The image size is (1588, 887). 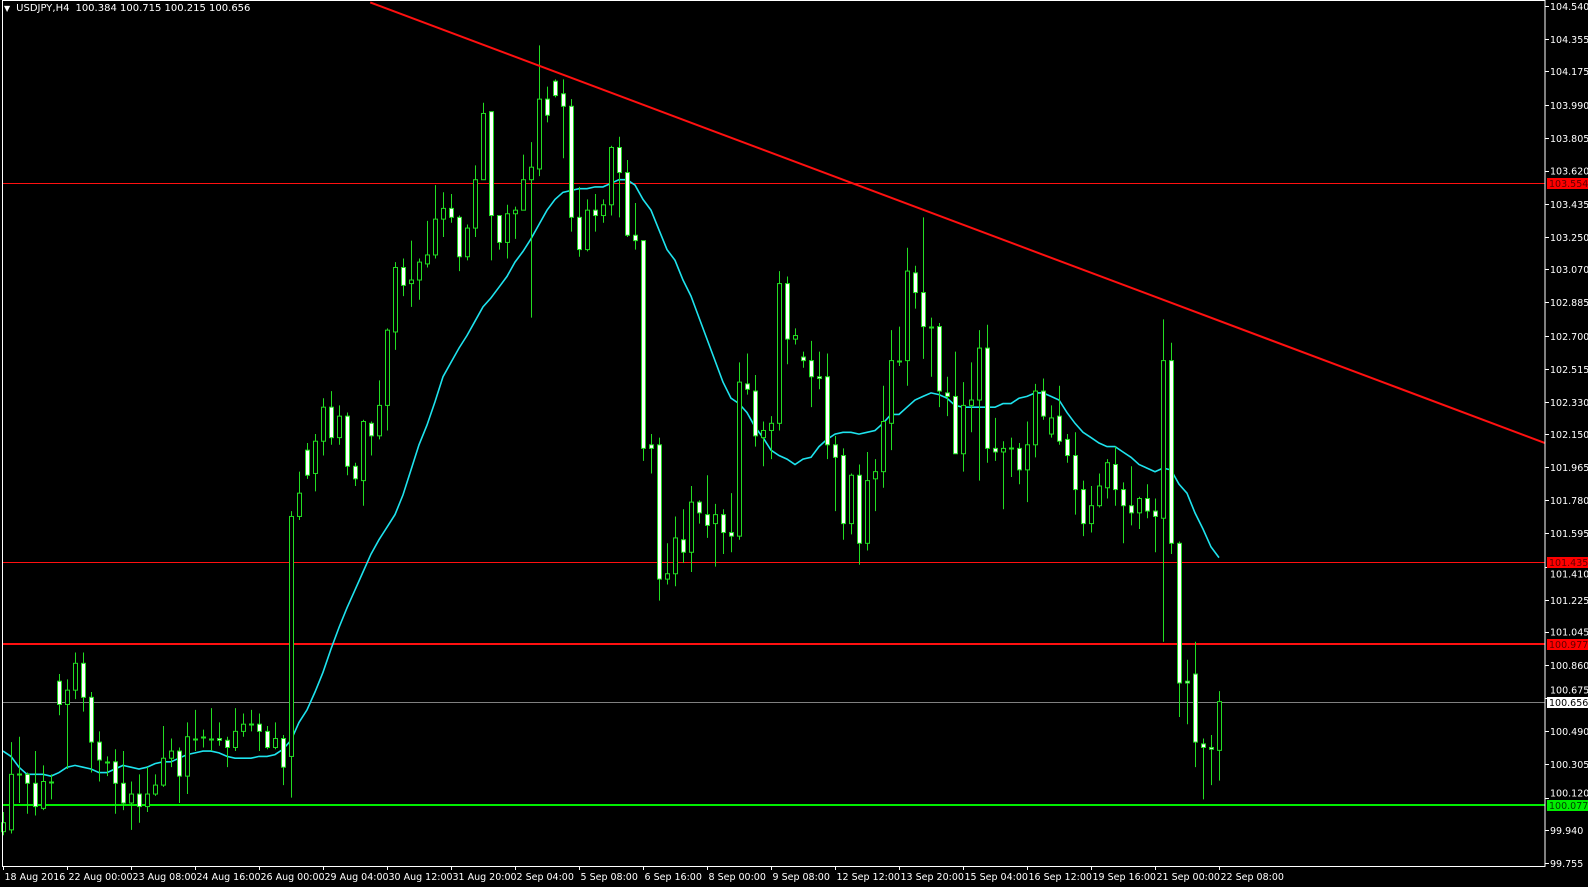 What do you see at coordinates (545, 877) in the screenshot?
I see `x-tick-label: 2 Sep 04:00` at bounding box center [545, 877].